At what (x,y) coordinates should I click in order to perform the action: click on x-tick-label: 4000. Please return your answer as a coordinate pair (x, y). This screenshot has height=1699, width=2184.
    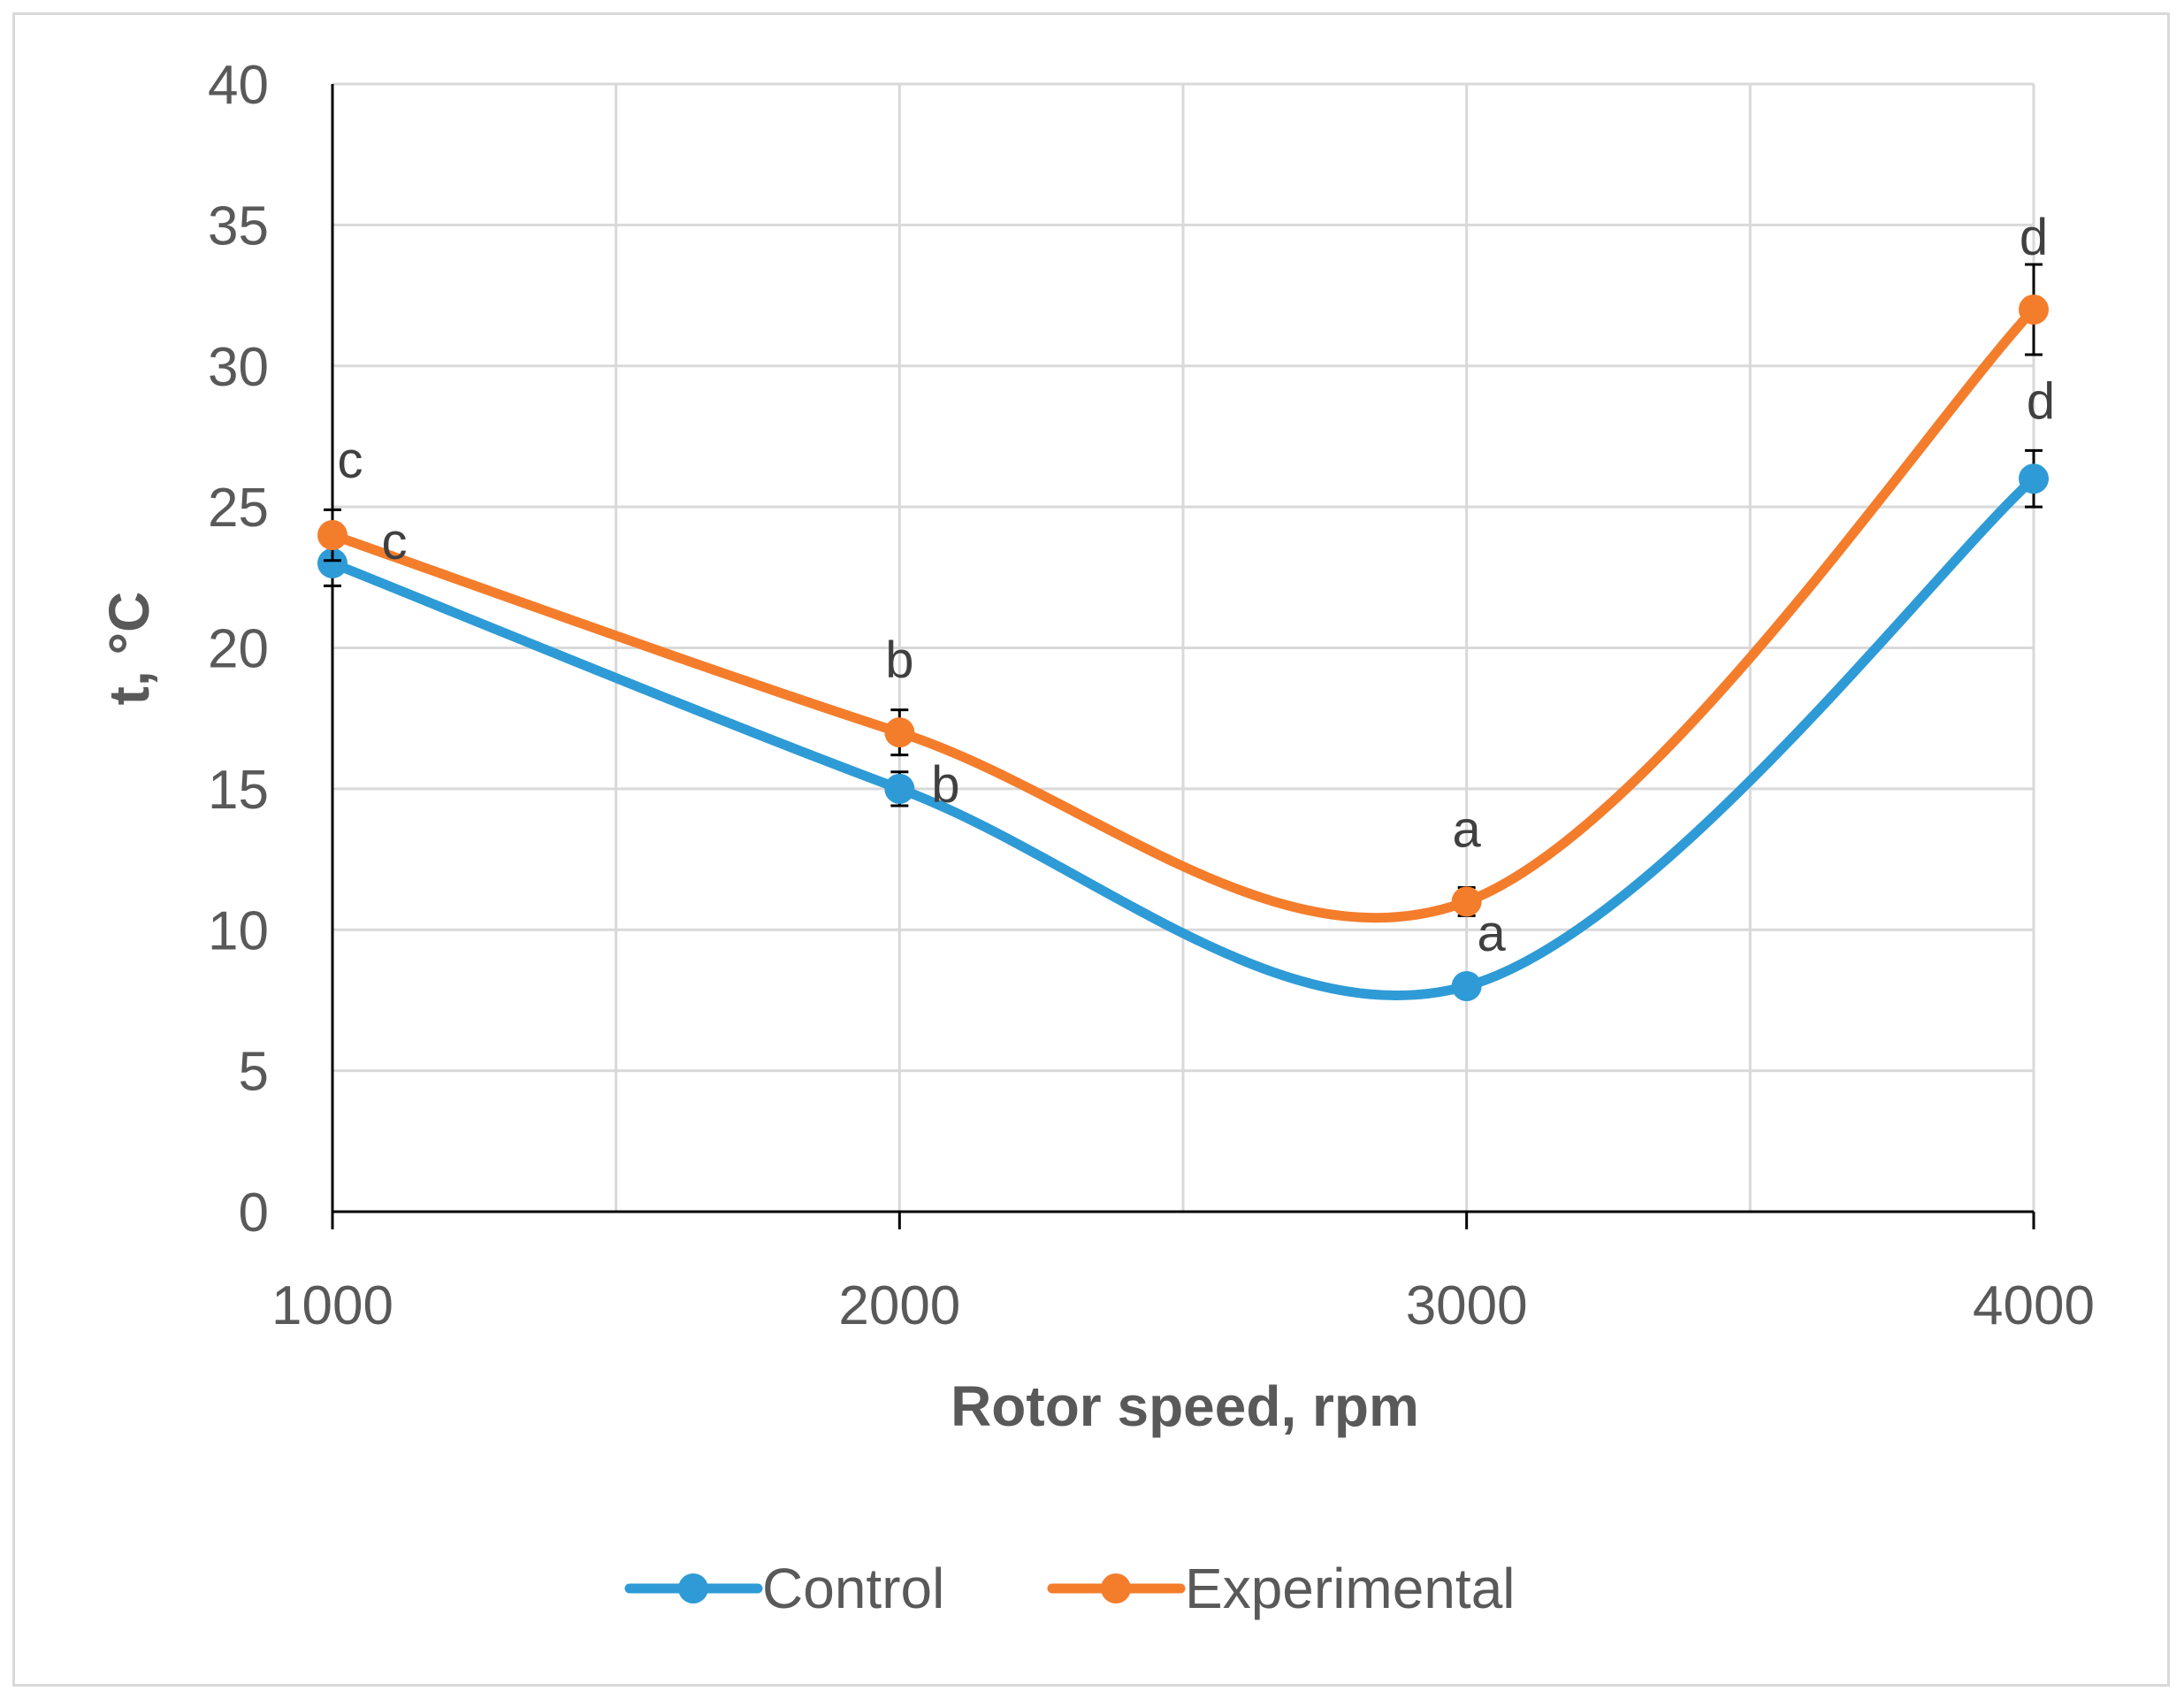
    Looking at the image, I should click on (2034, 1306).